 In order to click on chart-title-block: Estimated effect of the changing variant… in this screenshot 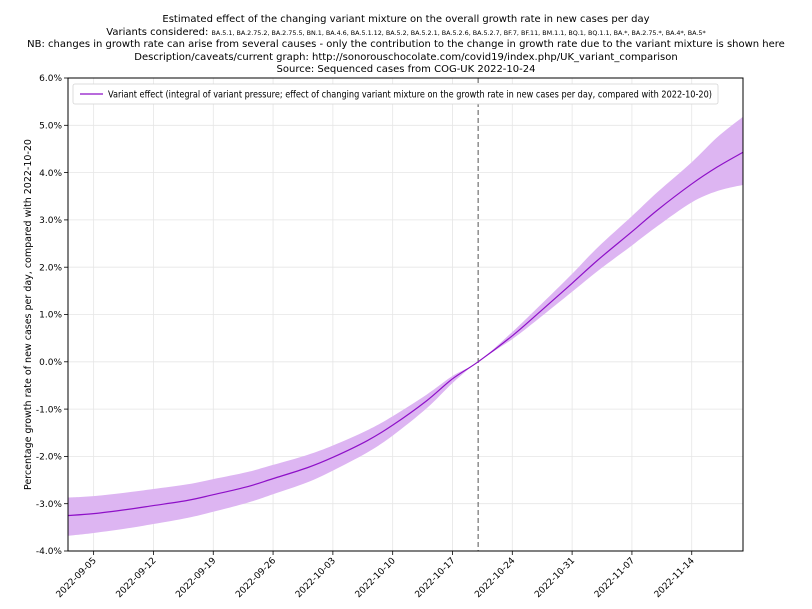, I will do `click(406, 45)`.